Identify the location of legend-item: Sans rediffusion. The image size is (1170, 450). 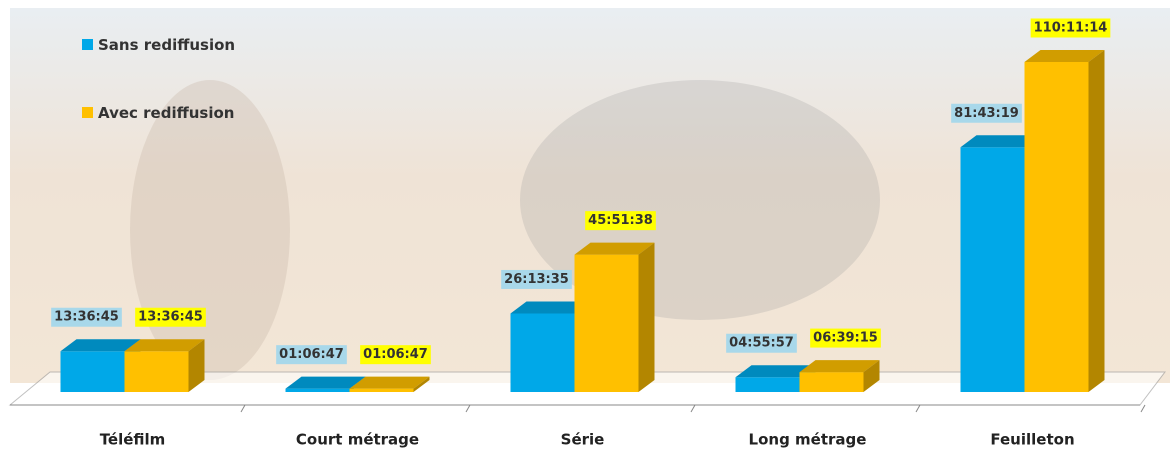
(160, 45).